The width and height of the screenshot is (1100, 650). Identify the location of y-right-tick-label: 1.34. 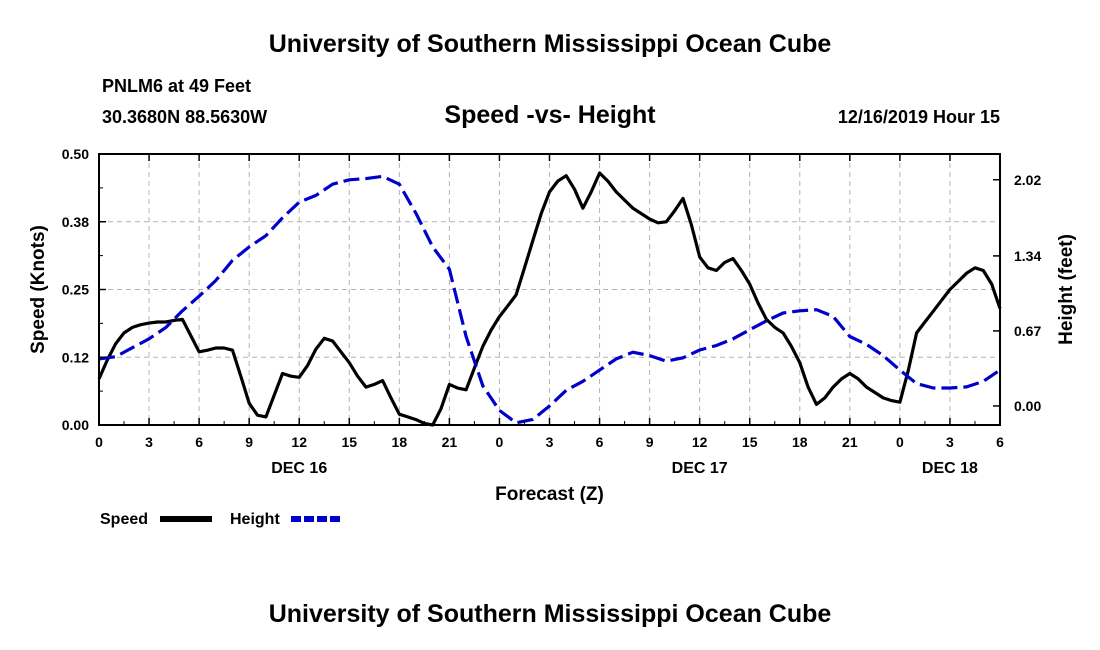
(1027, 256).